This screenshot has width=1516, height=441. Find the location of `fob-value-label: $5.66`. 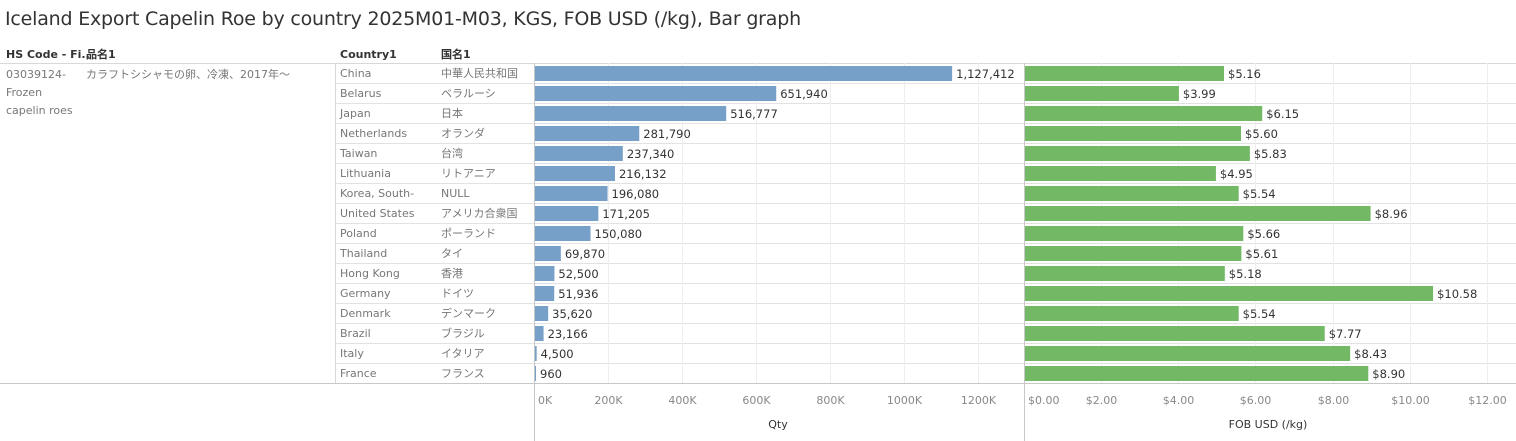

fob-value-label: $5.66 is located at coordinates (1263, 234).